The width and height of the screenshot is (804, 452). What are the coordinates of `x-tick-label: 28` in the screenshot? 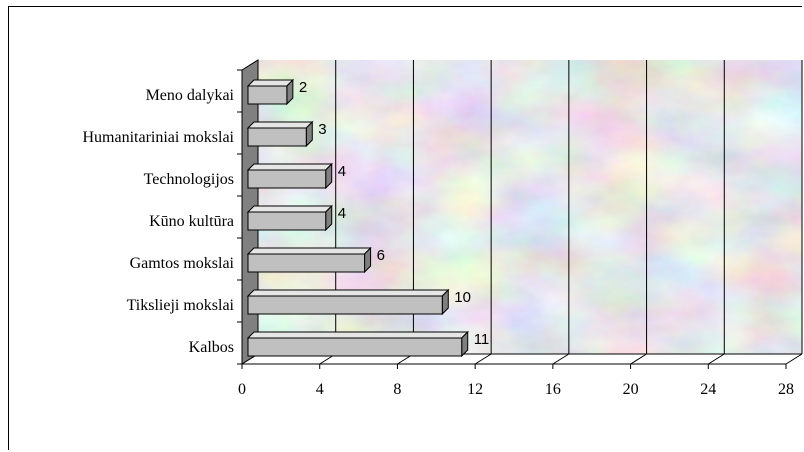 It's located at (786, 389).